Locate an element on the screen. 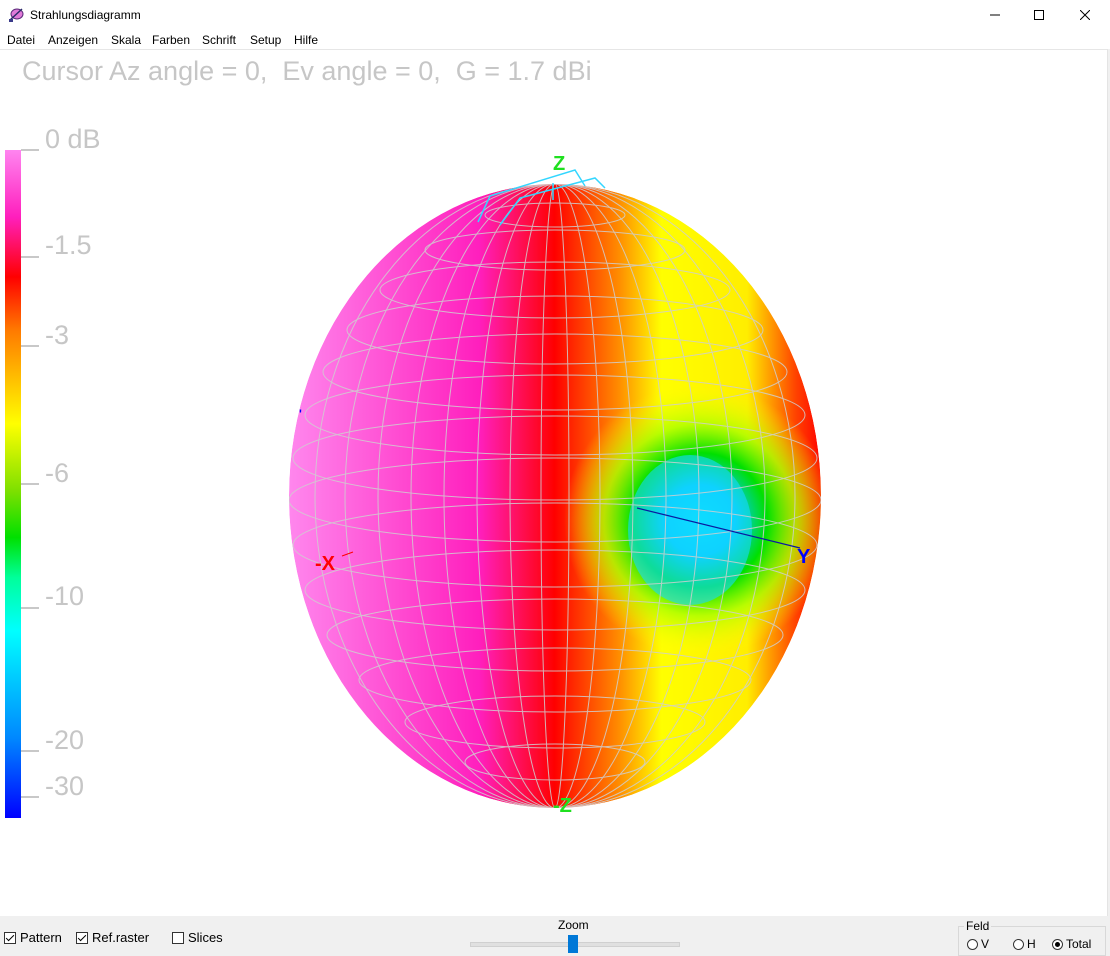 The image size is (1110, 956). minimize-button is located at coordinates (995, 15).